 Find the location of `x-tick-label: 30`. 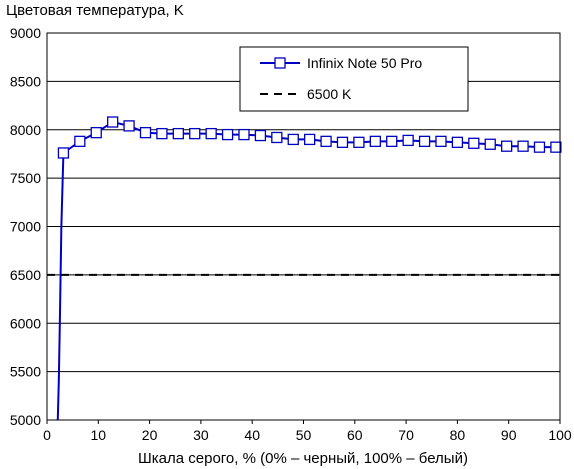

x-tick-label: 30 is located at coordinates (201, 435).